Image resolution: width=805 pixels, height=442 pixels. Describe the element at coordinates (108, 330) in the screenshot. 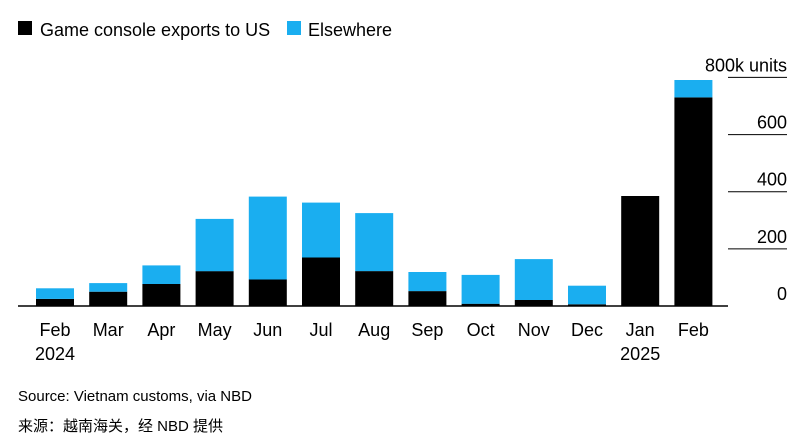

I see `x-tick-label-1: Mar` at that location.